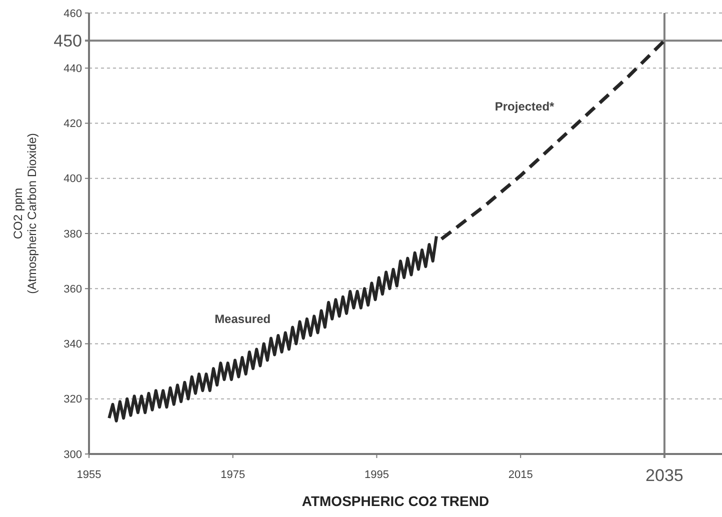 This screenshot has height=517, width=722. What do you see at coordinates (73, 289) in the screenshot?
I see `y-tick-label: 360` at bounding box center [73, 289].